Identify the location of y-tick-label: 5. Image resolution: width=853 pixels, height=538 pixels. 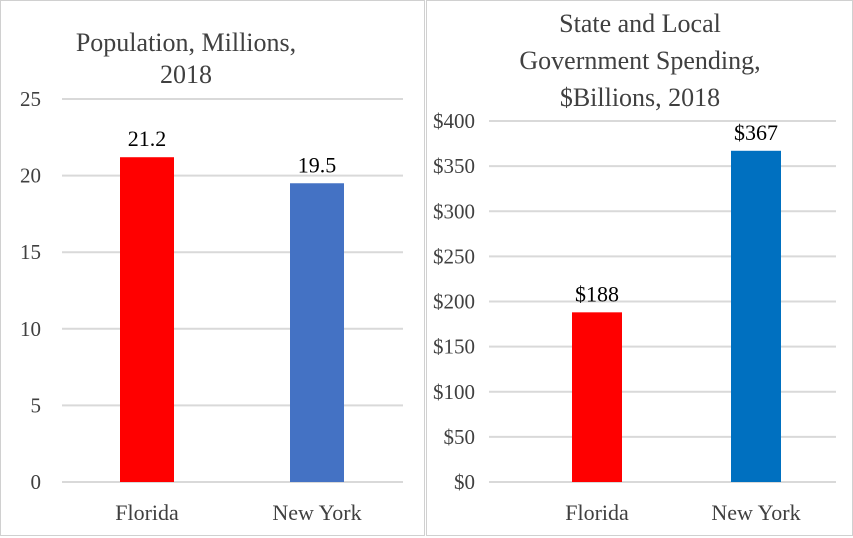
(36, 405).